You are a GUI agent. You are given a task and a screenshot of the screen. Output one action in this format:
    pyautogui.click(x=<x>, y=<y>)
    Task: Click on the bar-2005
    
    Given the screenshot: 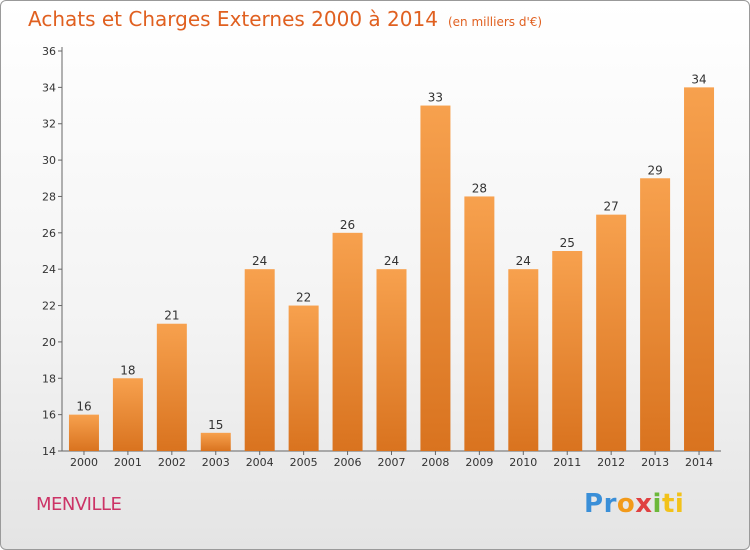 What is the action you would take?
    pyautogui.click(x=303, y=378)
    